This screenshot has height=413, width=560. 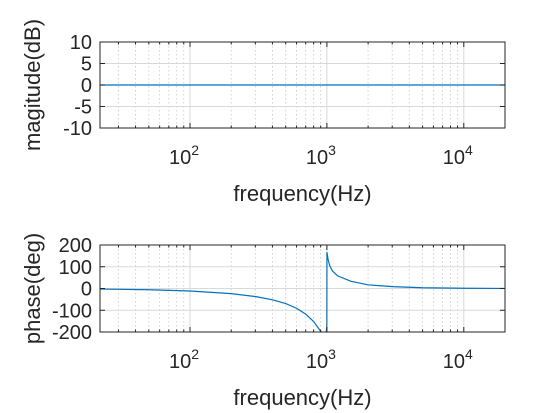 I want to click on y-tick-label: -100, so click(x=72, y=311).